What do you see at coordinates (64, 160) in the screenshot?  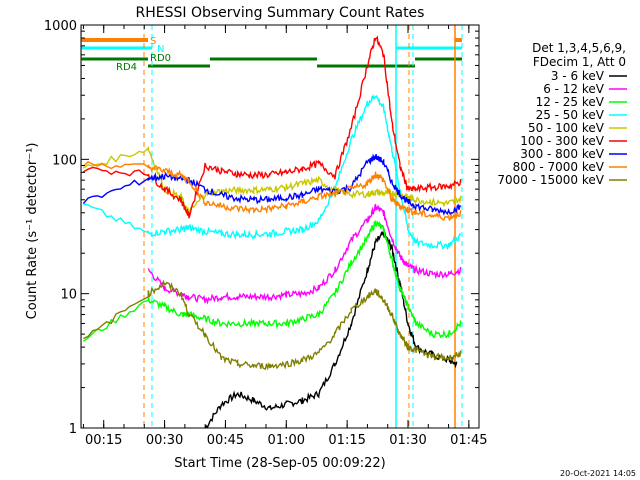 I see `y-tick-label: 100` at bounding box center [64, 160].